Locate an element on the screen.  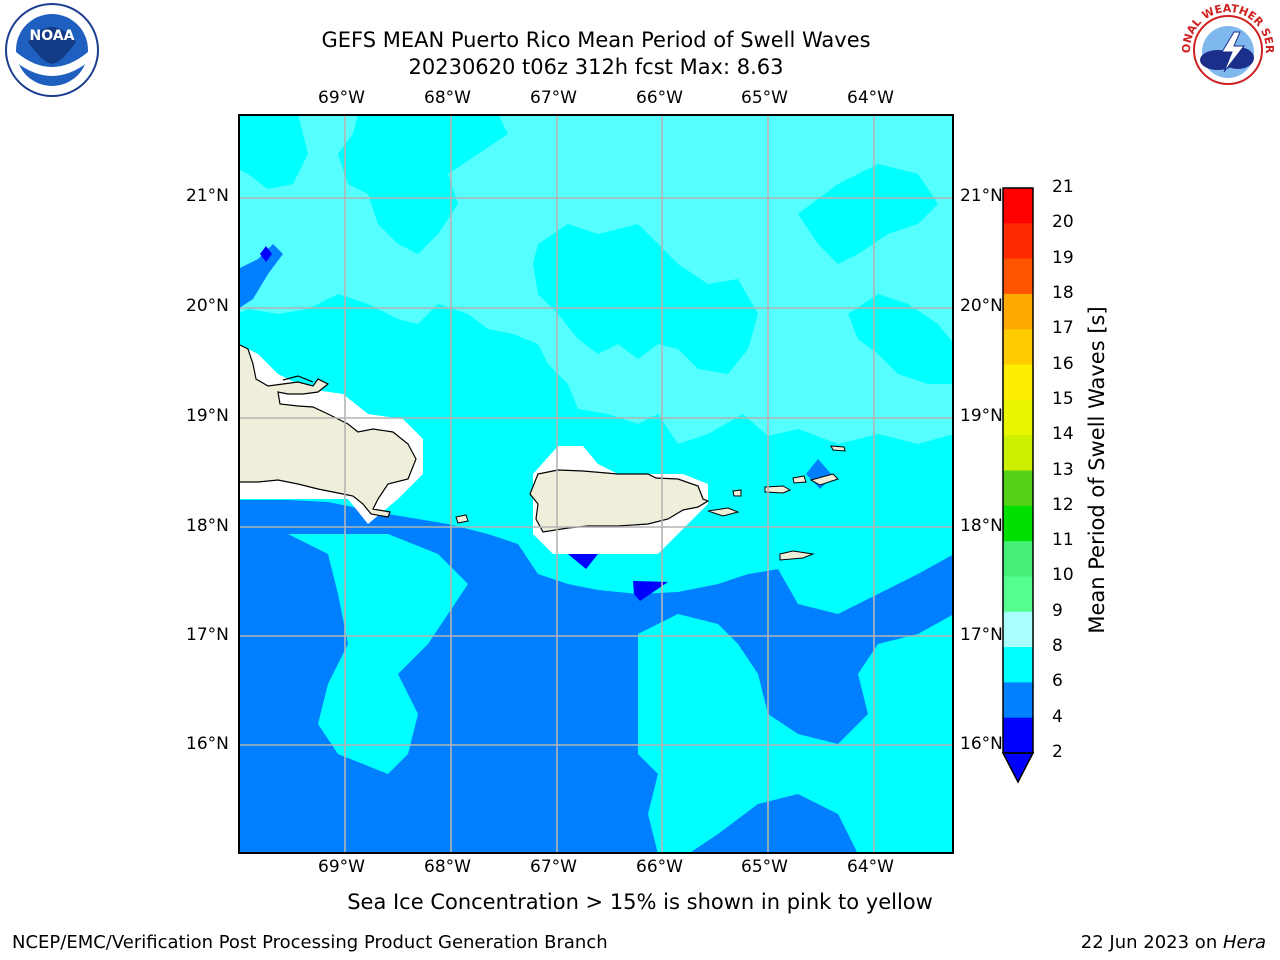
puerto-rico-coast is located at coordinates (619, 501).